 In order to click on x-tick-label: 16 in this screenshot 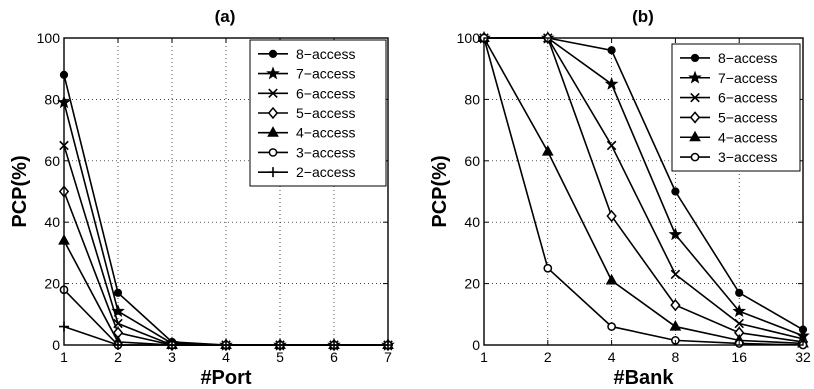, I will do `click(739, 357)`.